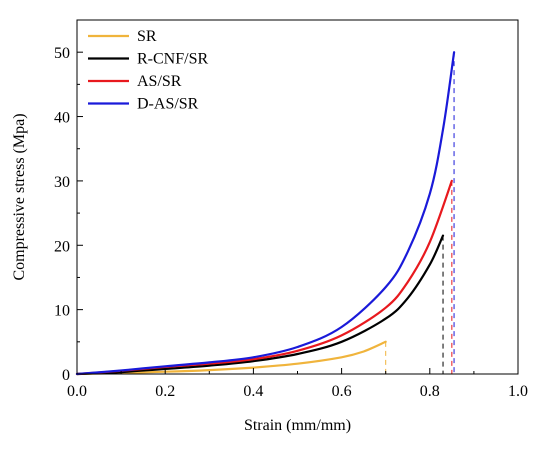  Describe the element at coordinates (62, 118) in the screenshot. I see `y-tick-label: 40` at that location.